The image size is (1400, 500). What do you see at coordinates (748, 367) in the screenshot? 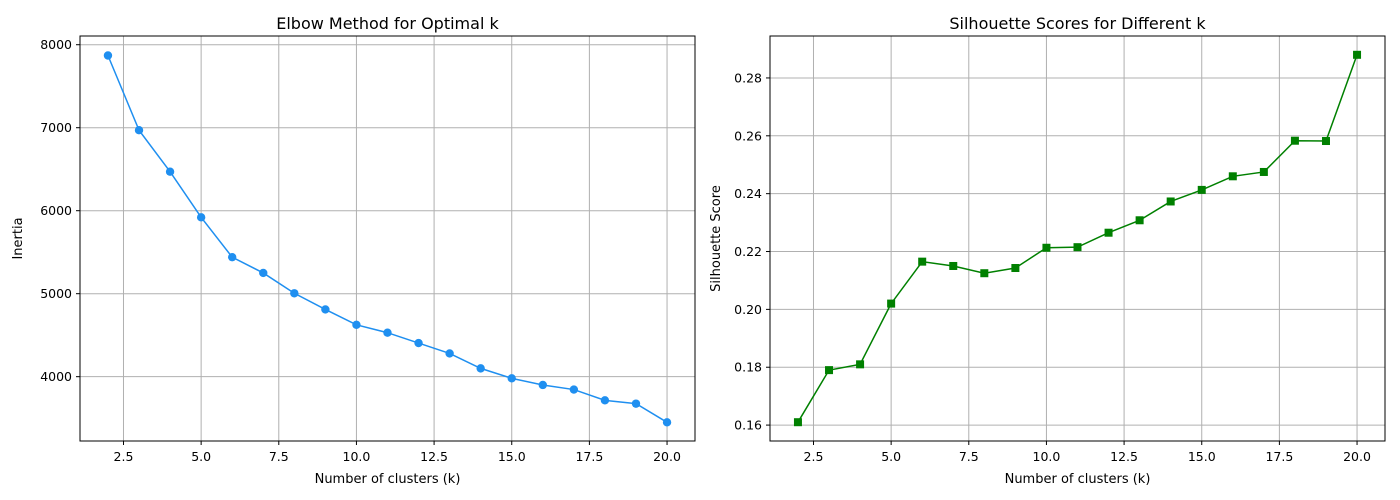
I see `y-tick-label: 0.18` at bounding box center [748, 367].